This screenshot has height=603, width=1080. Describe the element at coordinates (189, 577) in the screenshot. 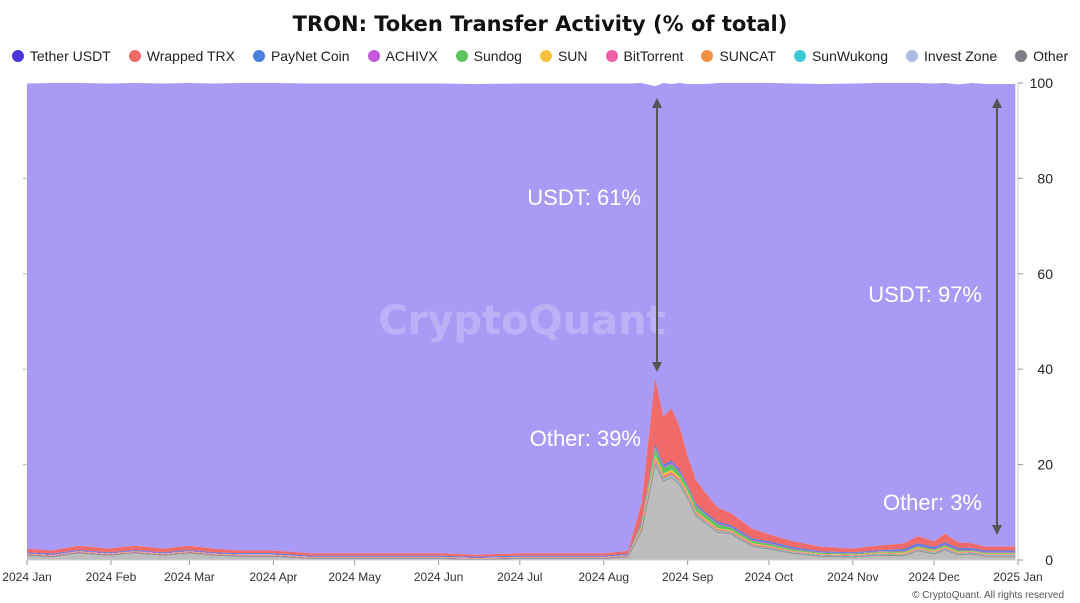

I see `x-tick-label: 2024 Mar` at that location.